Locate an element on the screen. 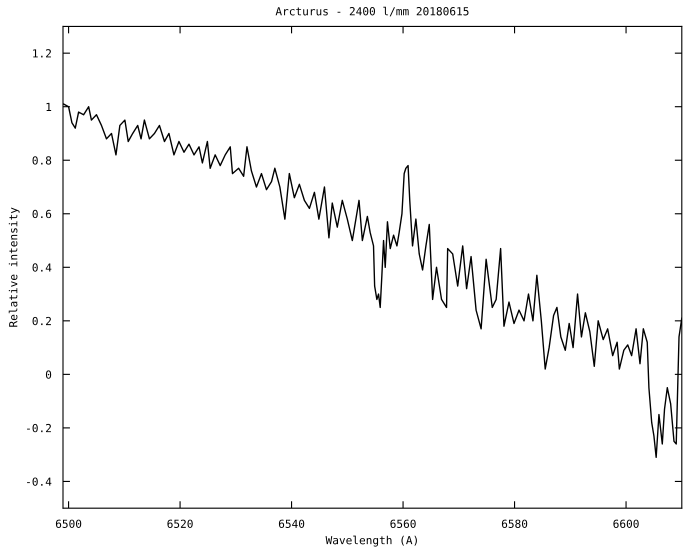 This screenshot has width=700, height=550. x-tick-label: 6560 is located at coordinates (403, 524).